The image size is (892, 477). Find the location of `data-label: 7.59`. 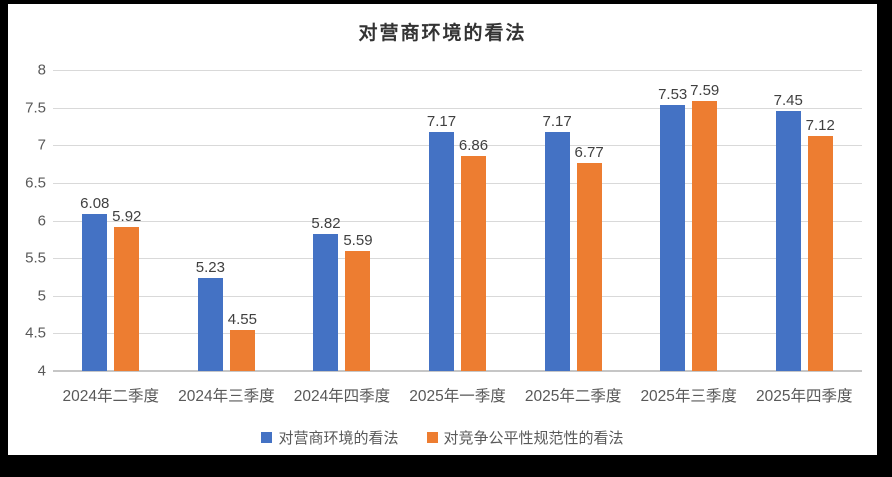

data-label: 7.59 is located at coordinates (705, 90).